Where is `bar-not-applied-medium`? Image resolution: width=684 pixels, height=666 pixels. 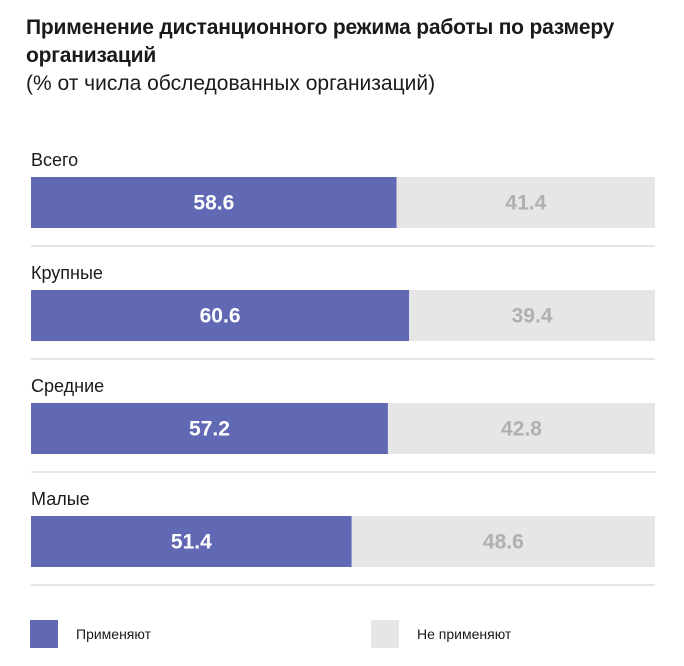
bar-not-applied-medium is located at coordinates (521, 428).